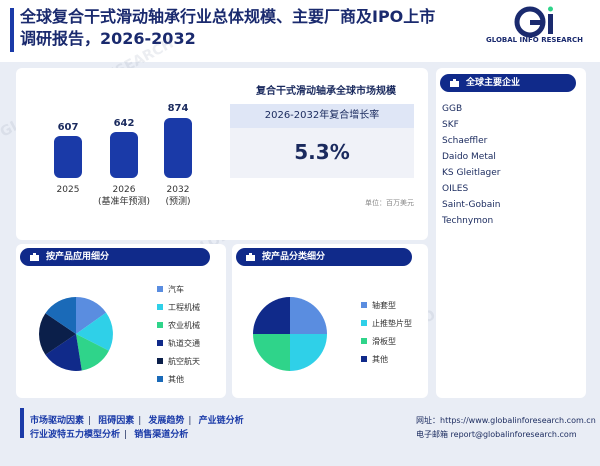 This screenshot has height=466, width=600. I want to click on legend-item: 滑板型, so click(378, 341).